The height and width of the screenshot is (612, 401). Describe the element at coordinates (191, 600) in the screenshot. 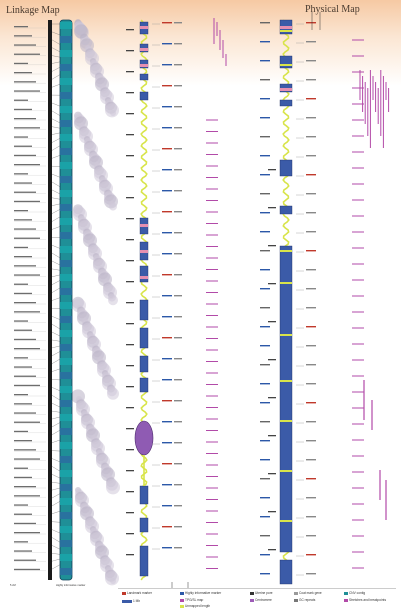

I see `legend-item: TPG/SL map` at that location.